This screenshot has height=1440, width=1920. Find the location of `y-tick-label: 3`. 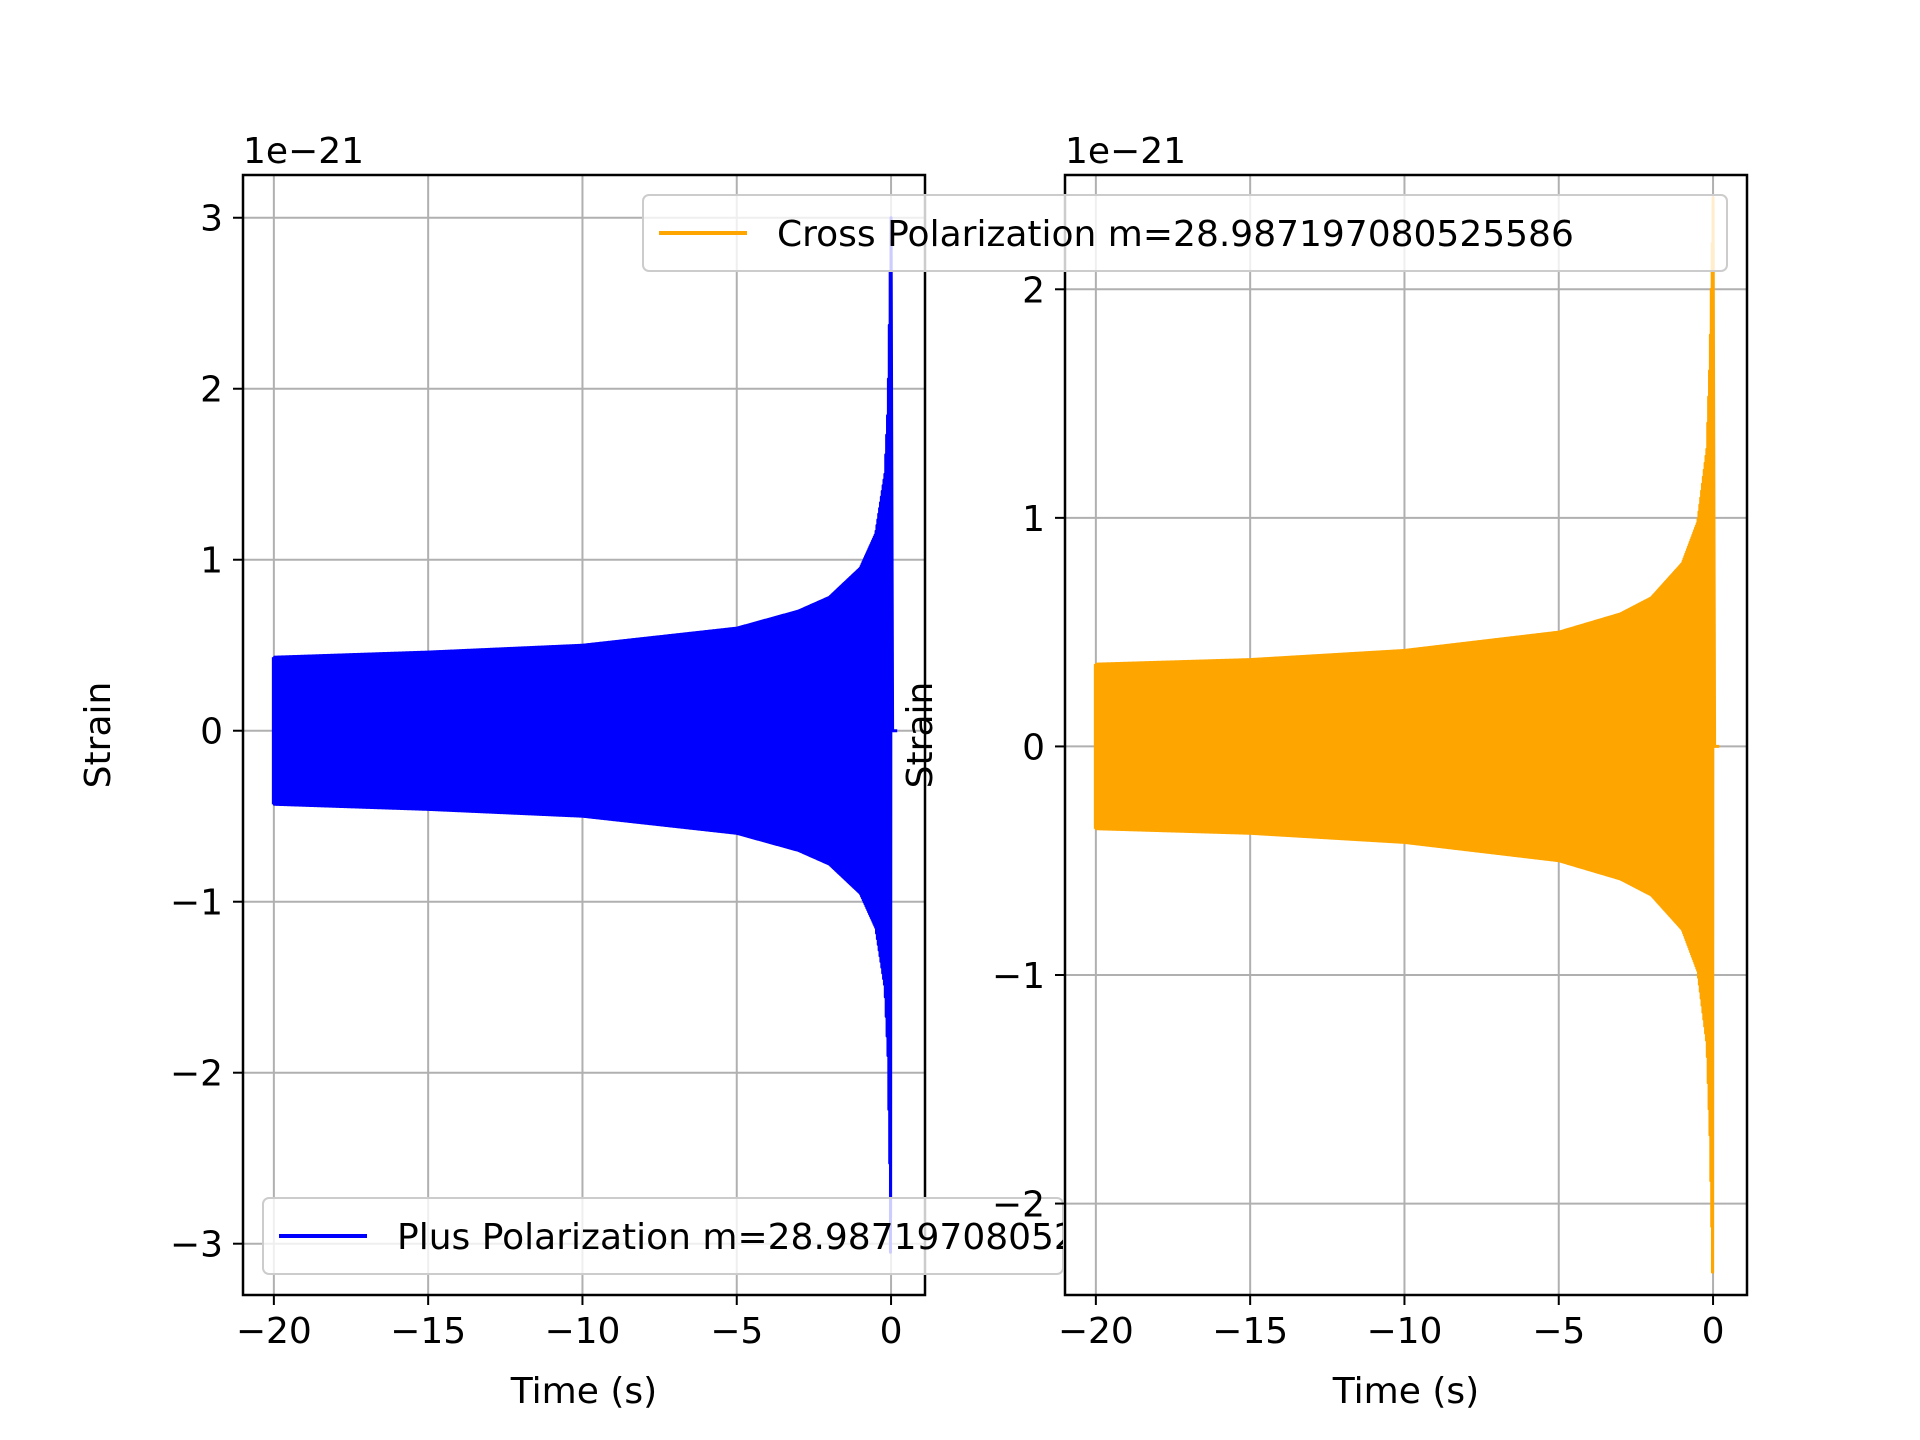

y-tick-label: 3 is located at coordinates (211, 219).